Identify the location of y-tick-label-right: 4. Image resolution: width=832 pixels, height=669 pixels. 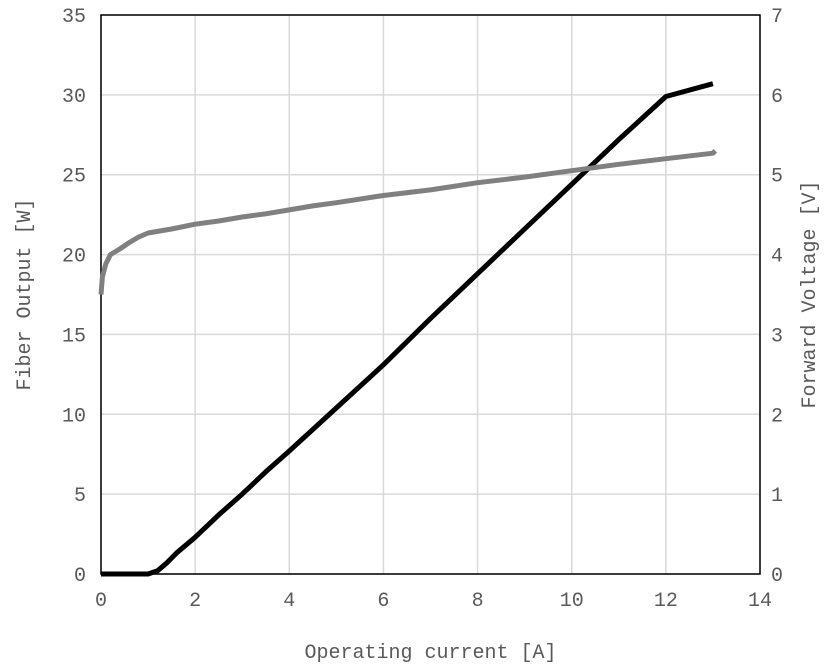
(777, 257).